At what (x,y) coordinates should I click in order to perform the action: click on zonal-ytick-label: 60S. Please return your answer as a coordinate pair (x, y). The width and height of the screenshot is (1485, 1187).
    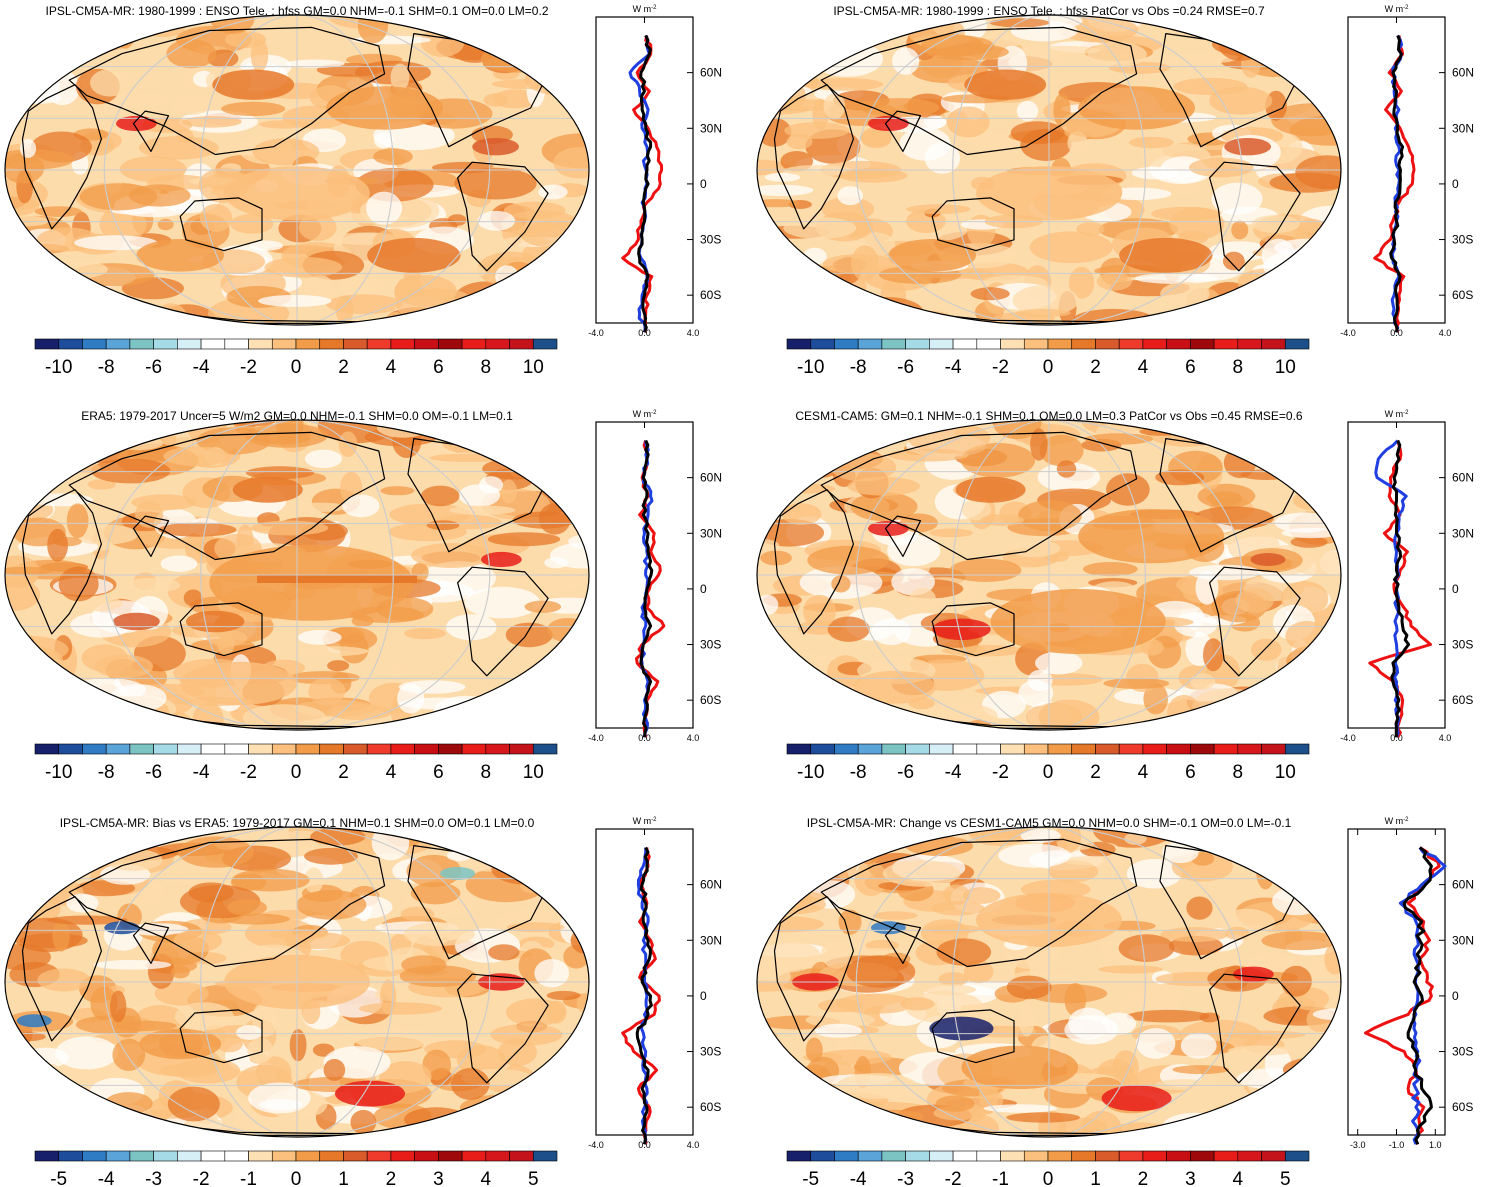
    Looking at the image, I should click on (1462, 700).